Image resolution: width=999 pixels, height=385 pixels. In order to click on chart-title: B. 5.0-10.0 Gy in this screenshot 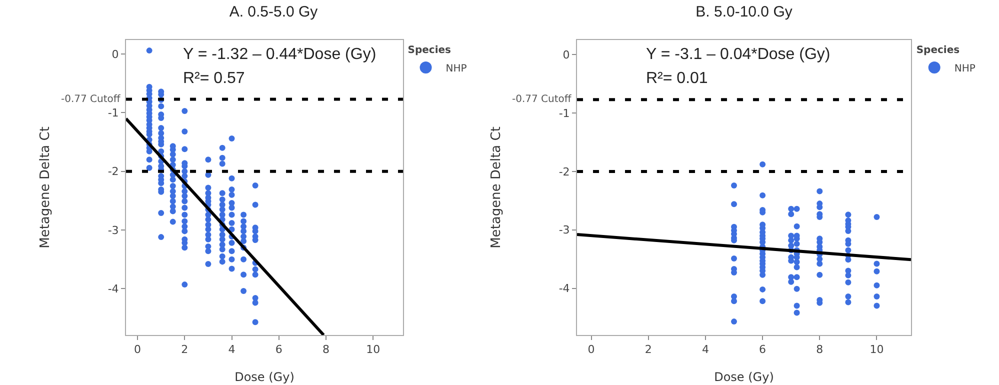, I will do `click(744, 11)`.